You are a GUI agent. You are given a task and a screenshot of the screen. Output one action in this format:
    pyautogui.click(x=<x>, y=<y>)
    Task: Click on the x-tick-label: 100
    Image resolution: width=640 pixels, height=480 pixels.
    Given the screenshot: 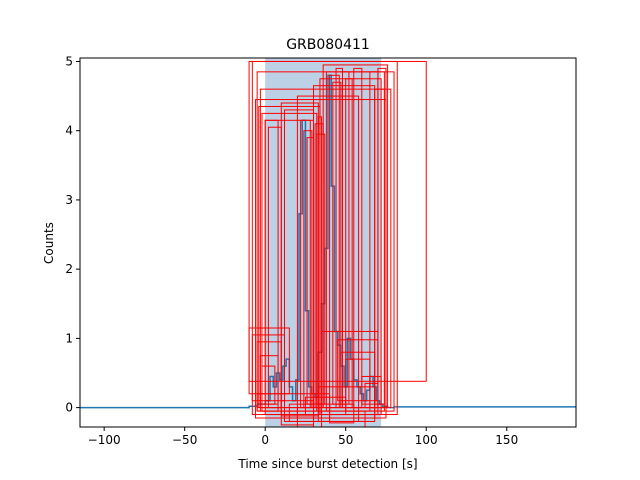 What is the action you would take?
    pyautogui.click(x=426, y=440)
    